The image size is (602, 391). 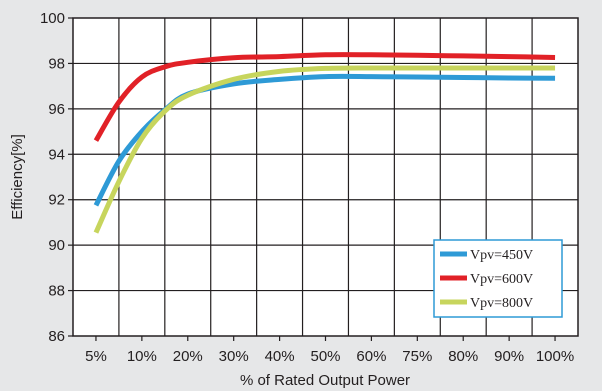 I want to click on x-axis-title: % of Rated Output Power, so click(x=325, y=380).